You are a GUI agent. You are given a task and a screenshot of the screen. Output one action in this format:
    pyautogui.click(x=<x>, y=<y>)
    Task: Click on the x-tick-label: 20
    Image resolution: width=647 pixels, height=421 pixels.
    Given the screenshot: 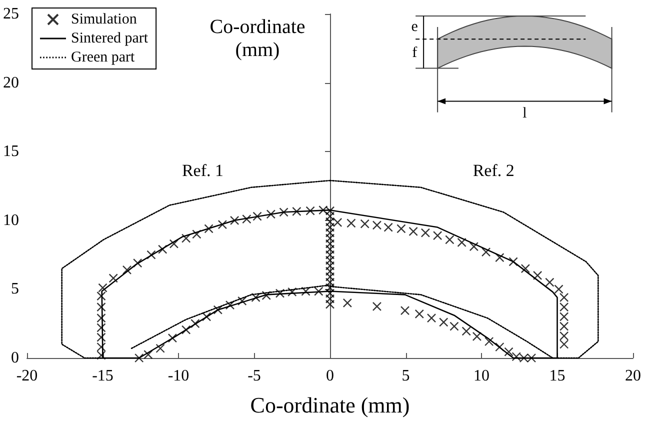 What is the action you would take?
    pyautogui.click(x=633, y=376)
    